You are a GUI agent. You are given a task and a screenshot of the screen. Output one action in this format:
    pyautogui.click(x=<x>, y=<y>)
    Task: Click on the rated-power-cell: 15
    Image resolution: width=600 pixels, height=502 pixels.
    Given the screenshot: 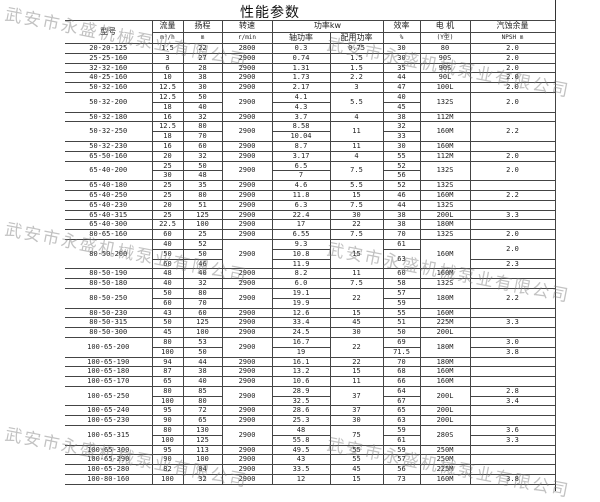 What is the action you would take?
    pyautogui.click(x=356, y=313)
    